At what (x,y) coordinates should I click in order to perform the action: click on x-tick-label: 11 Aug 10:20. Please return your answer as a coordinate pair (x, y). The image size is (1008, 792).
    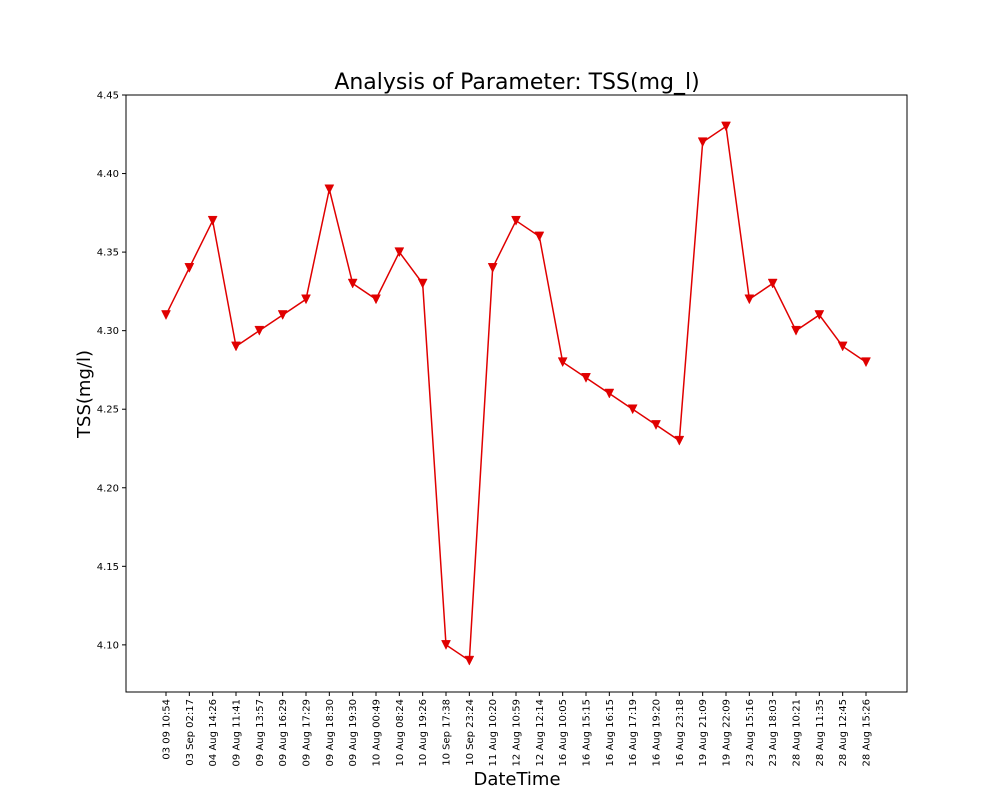
    Looking at the image, I should click on (493, 732).